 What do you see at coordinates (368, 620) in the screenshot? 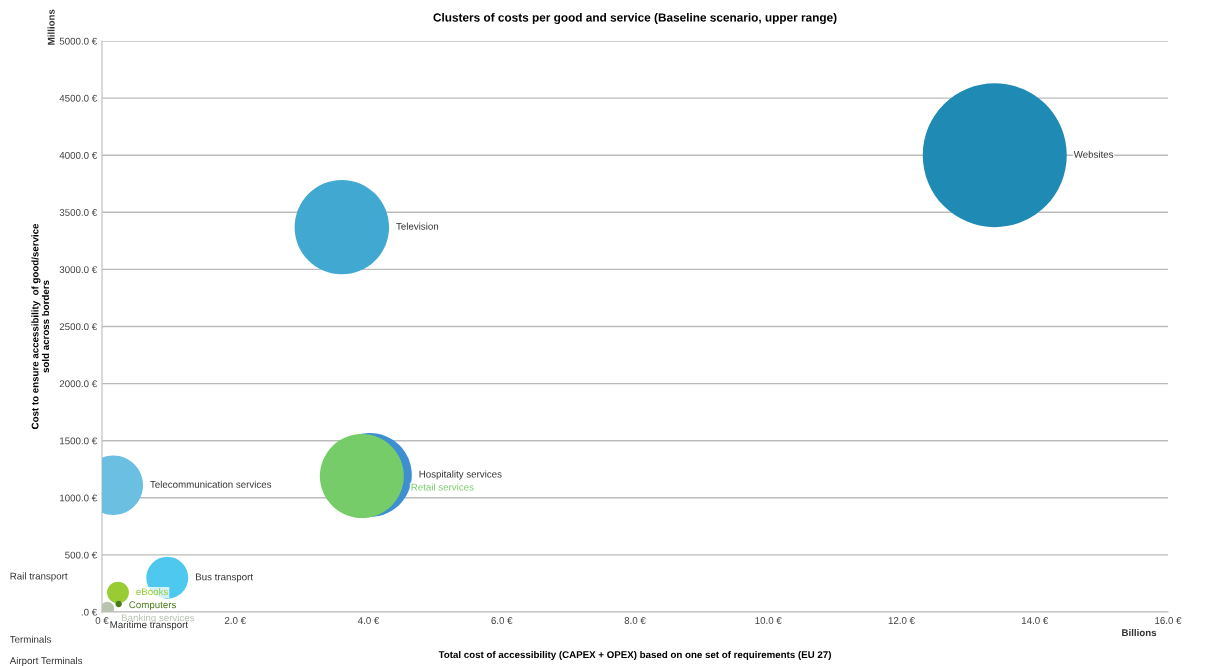
I see `x-tick-label: 4.0 €` at bounding box center [368, 620].